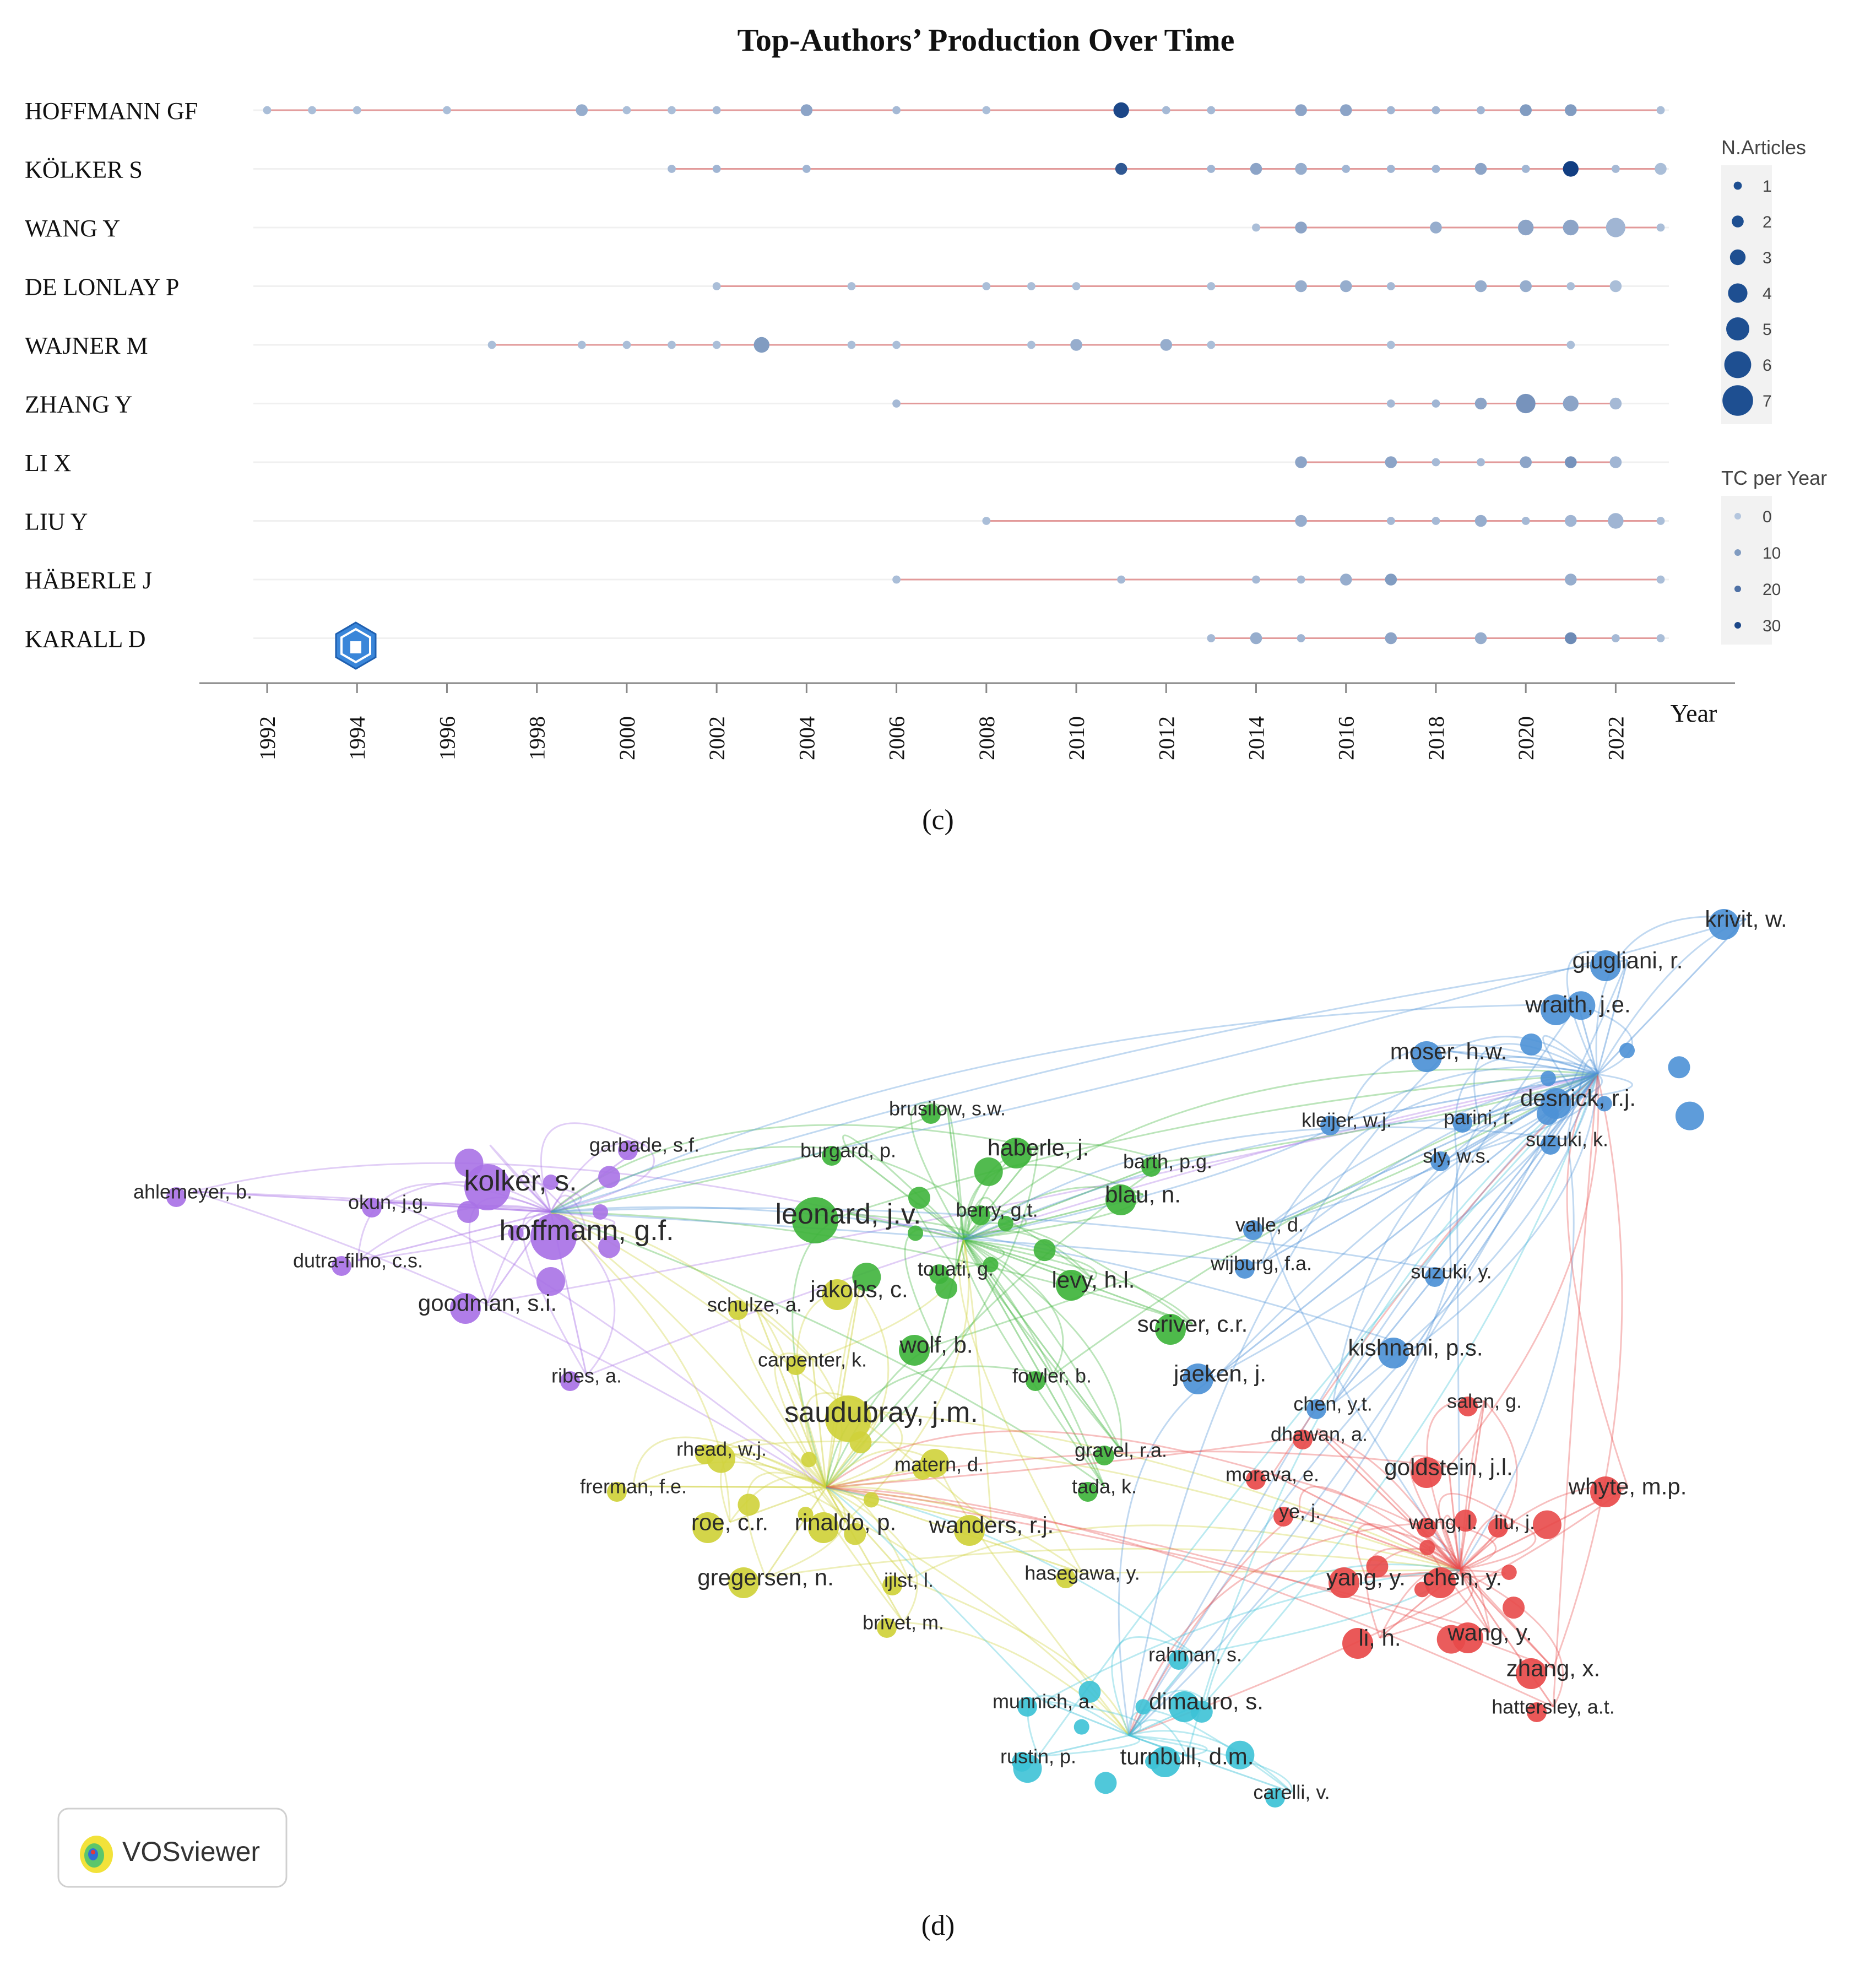 Image resolution: width=1876 pixels, height=1975 pixels. I want to click on x-tick-label: 2014, so click(1256, 738).